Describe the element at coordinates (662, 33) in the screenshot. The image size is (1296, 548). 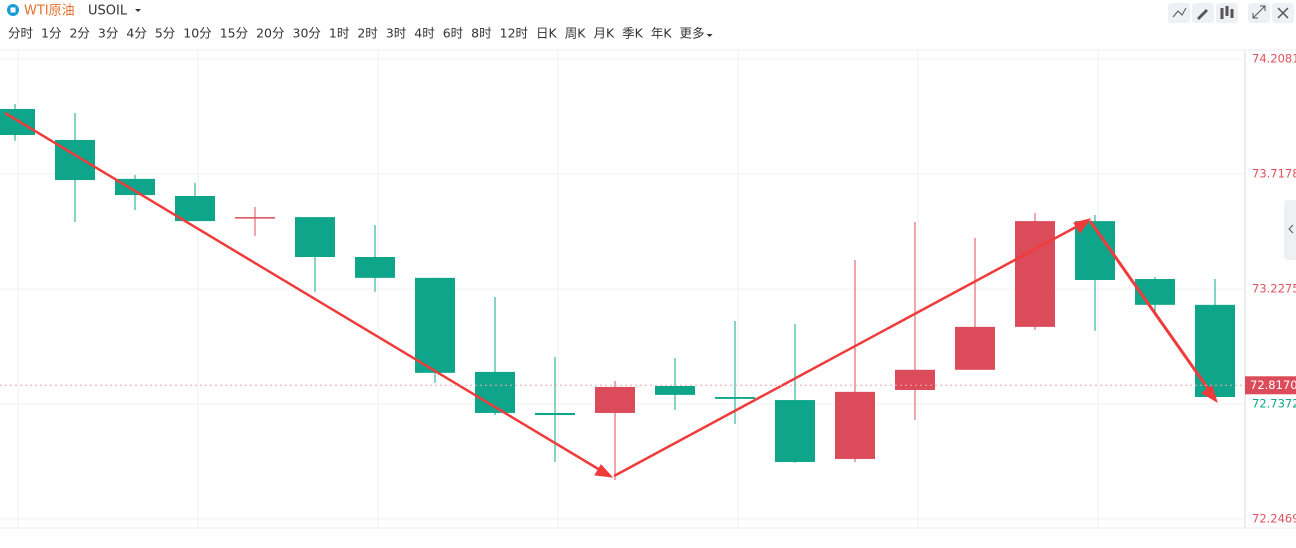
I see `period-button: 年K` at that location.